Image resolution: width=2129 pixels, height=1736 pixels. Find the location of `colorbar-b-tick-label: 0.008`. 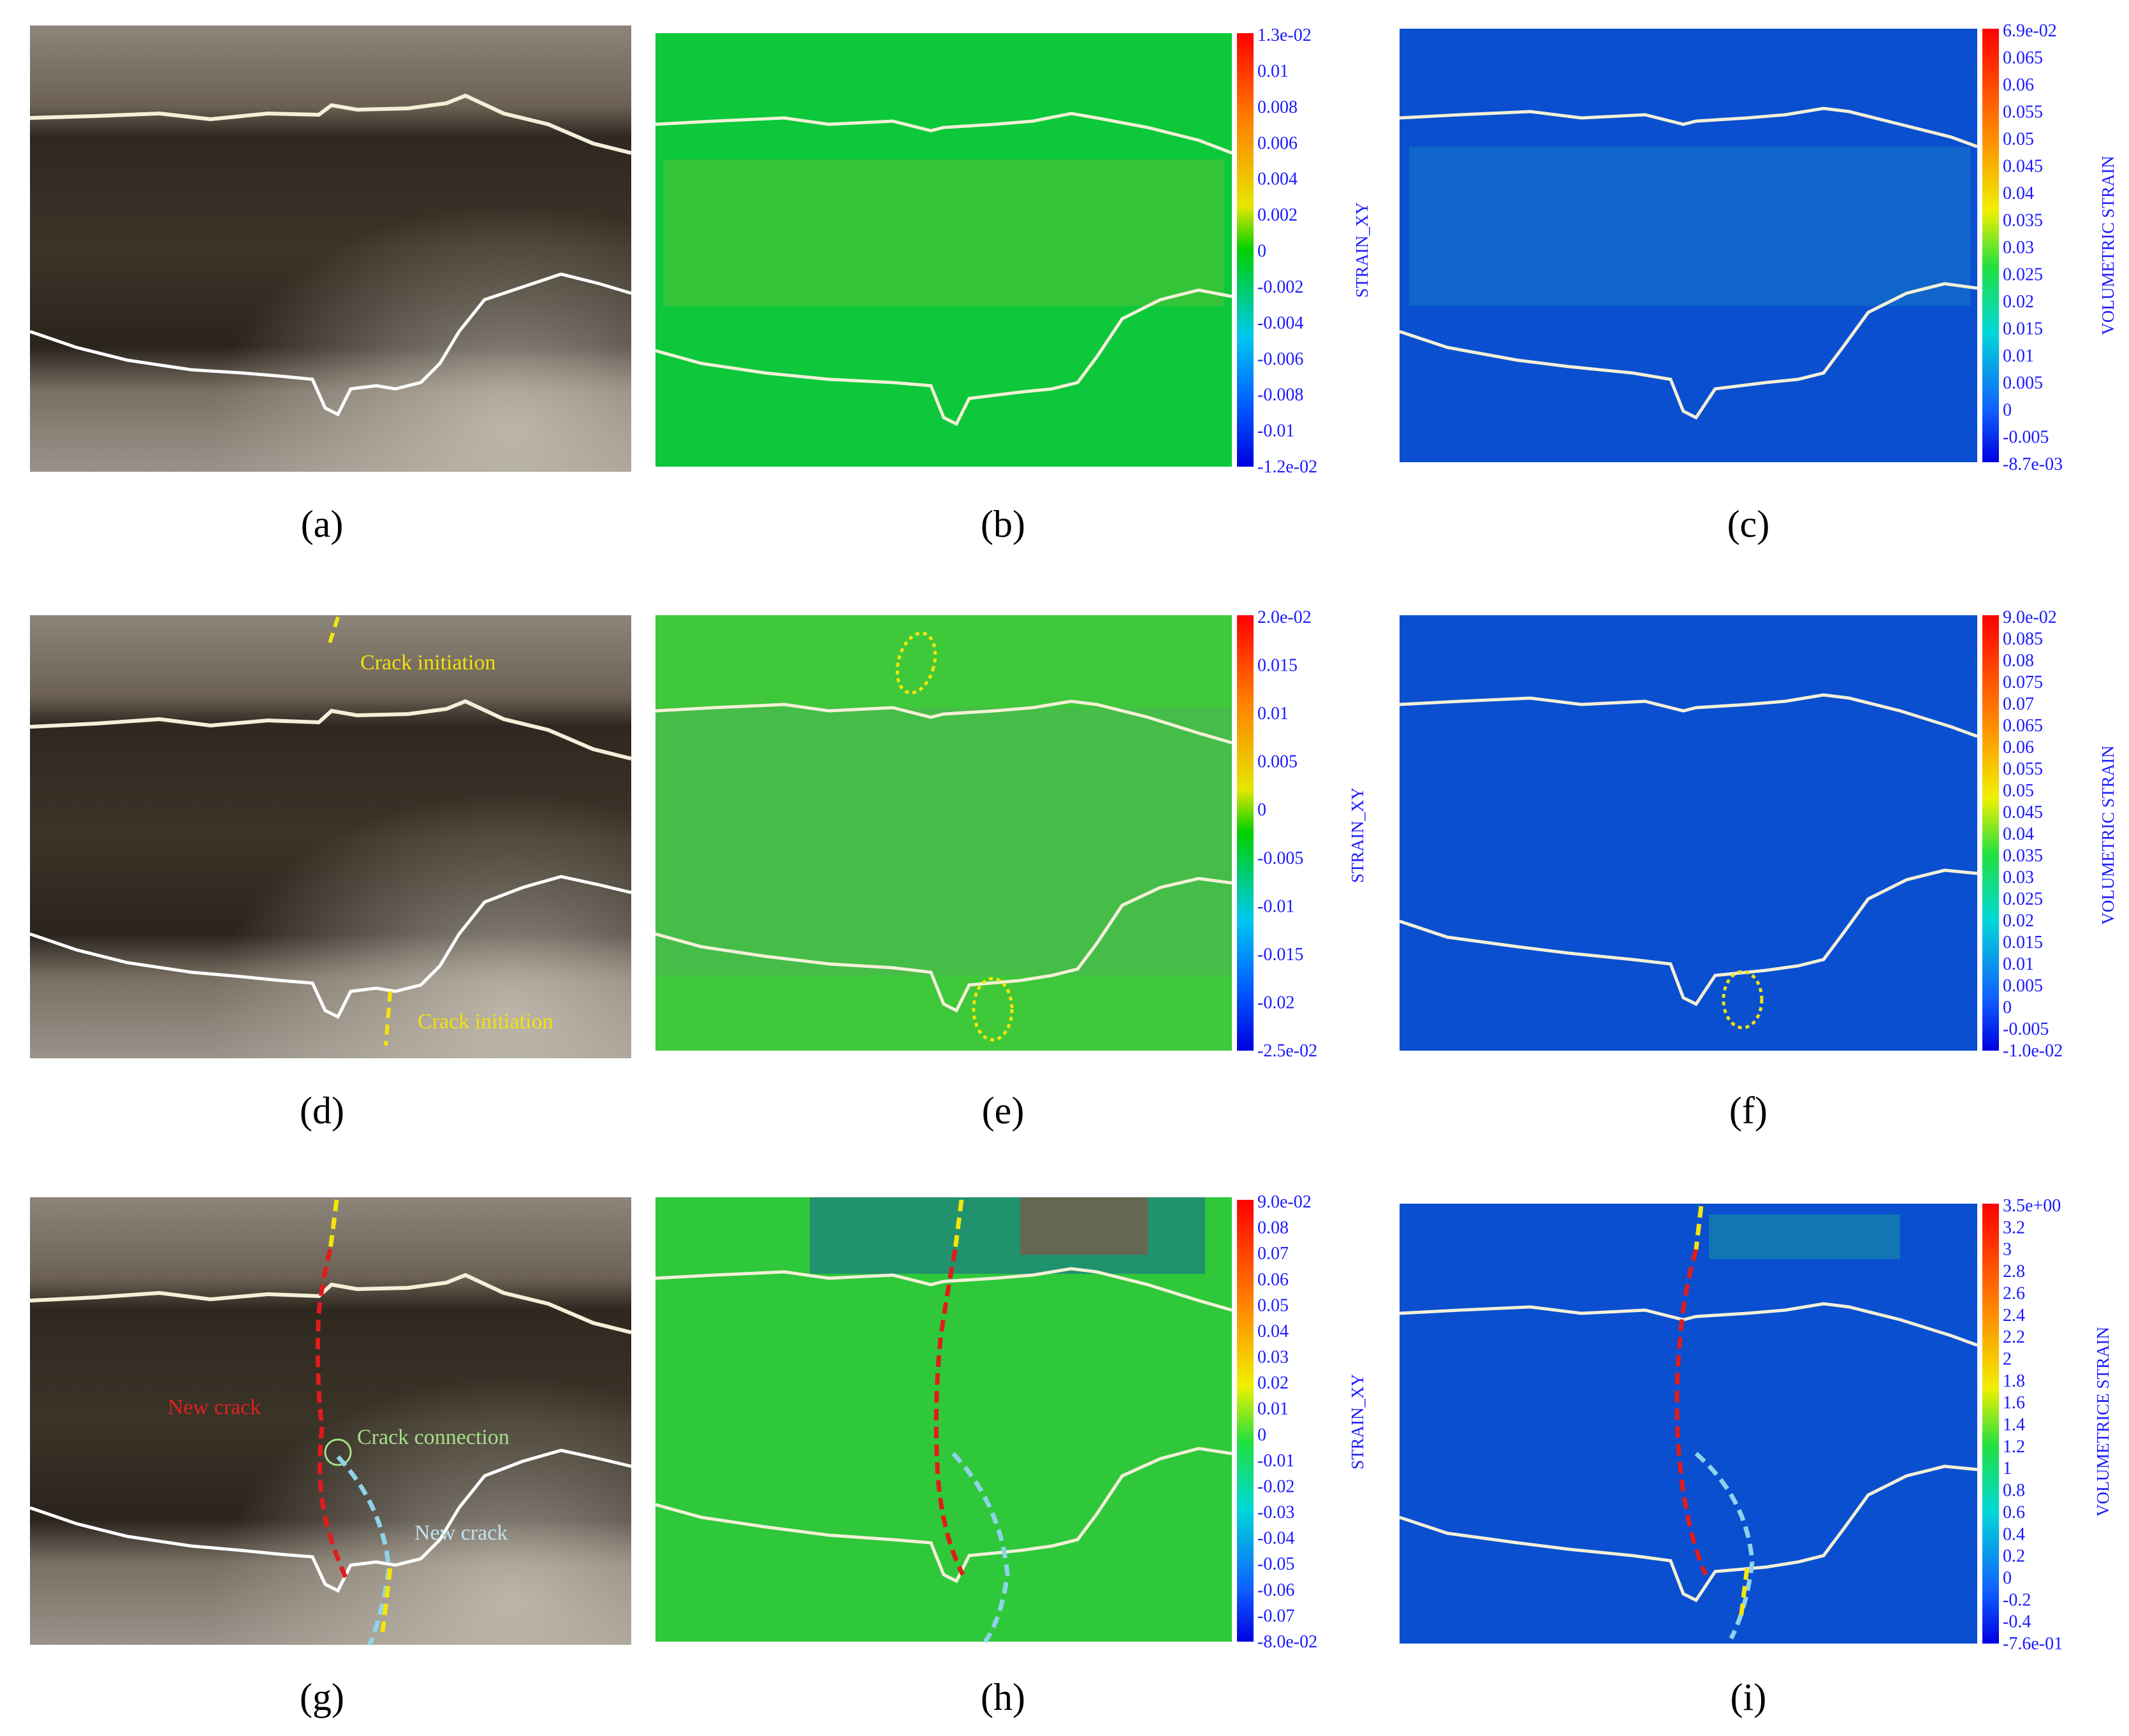

colorbar-b-tick-label: 0.008 is located at coordinates (1277, 107).